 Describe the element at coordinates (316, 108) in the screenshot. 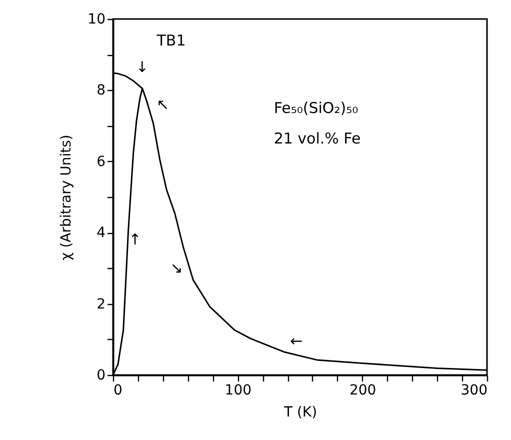

I see `annotation: Fe₅₀(SiO₂)₅₀` at that location.